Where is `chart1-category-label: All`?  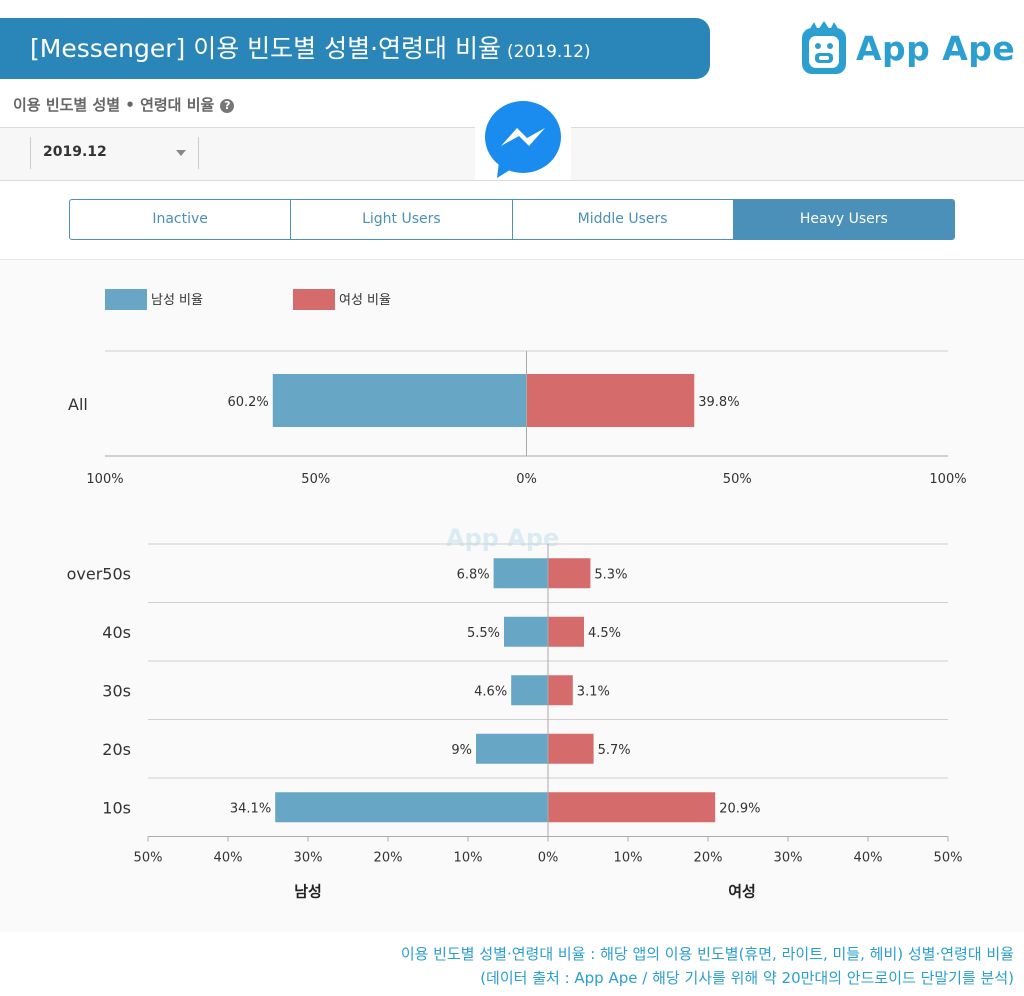
chart1-category-label: All is located at coordinates (78, 404).